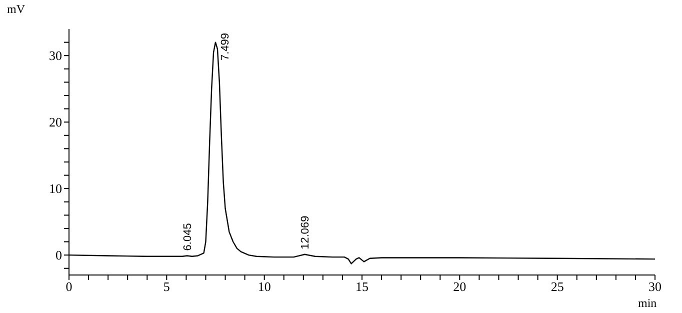  Describe the element at coordinates (647, 303) in the screenshot. I see `x-axis-title: min` at that location.